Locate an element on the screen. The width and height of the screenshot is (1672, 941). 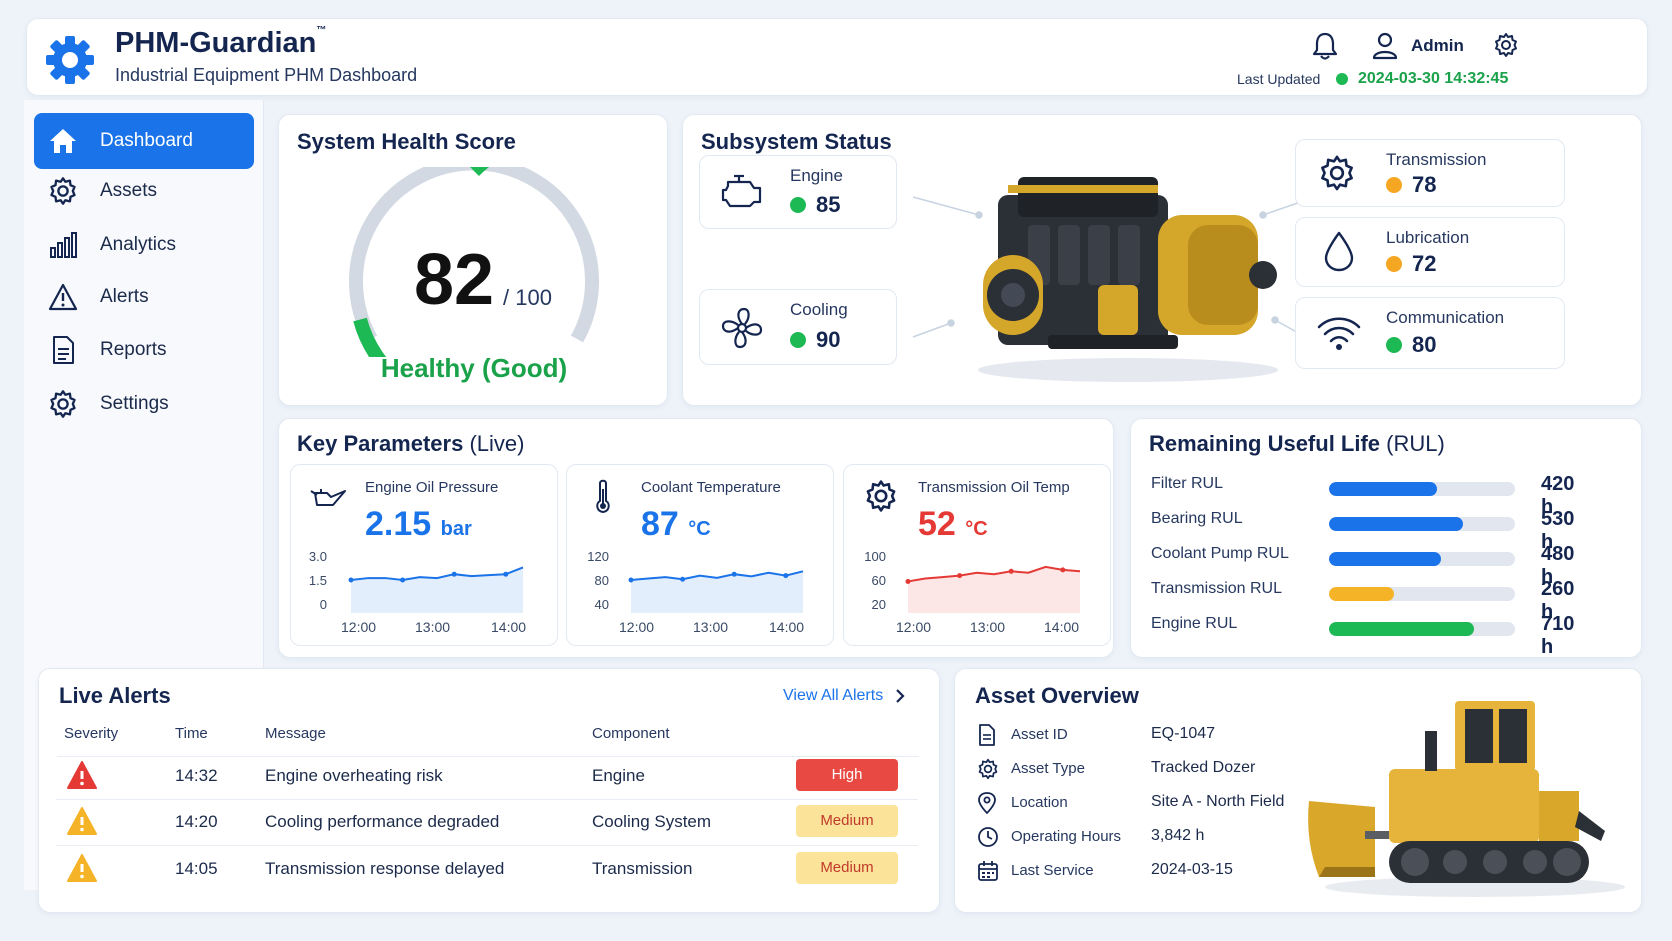
thermometer-icon is located at coordinates (603, 496).